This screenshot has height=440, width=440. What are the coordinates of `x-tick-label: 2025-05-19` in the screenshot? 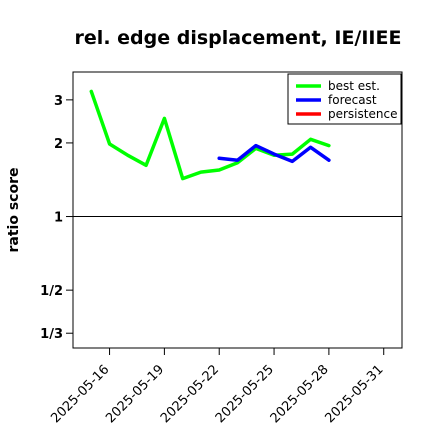 It's located at (135, 394).